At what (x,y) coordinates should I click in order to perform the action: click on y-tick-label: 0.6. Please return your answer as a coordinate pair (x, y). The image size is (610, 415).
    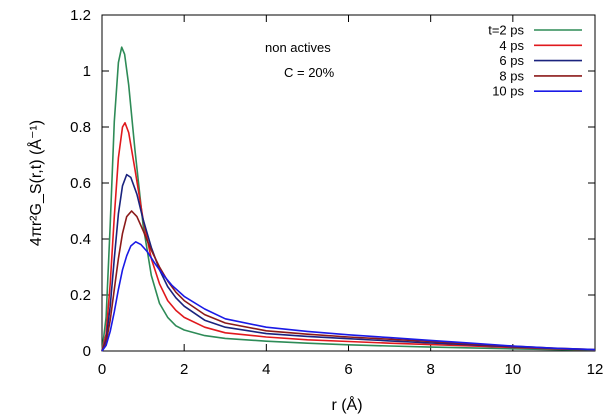
    Looking at the image, I should click on (80, 183).